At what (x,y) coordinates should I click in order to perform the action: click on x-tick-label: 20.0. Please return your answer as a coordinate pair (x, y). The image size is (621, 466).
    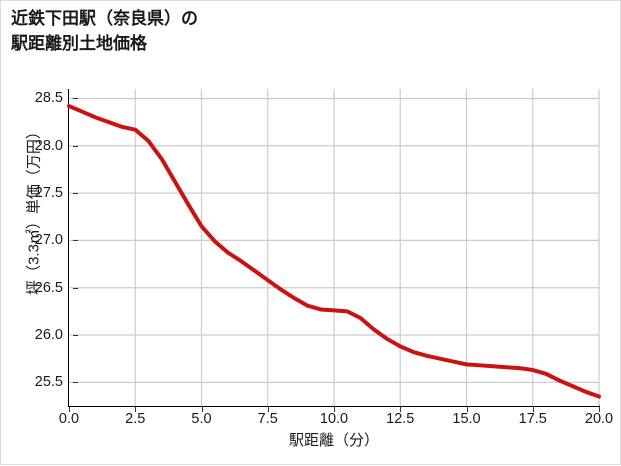
    Looking at the image, I should click on (599, 419).